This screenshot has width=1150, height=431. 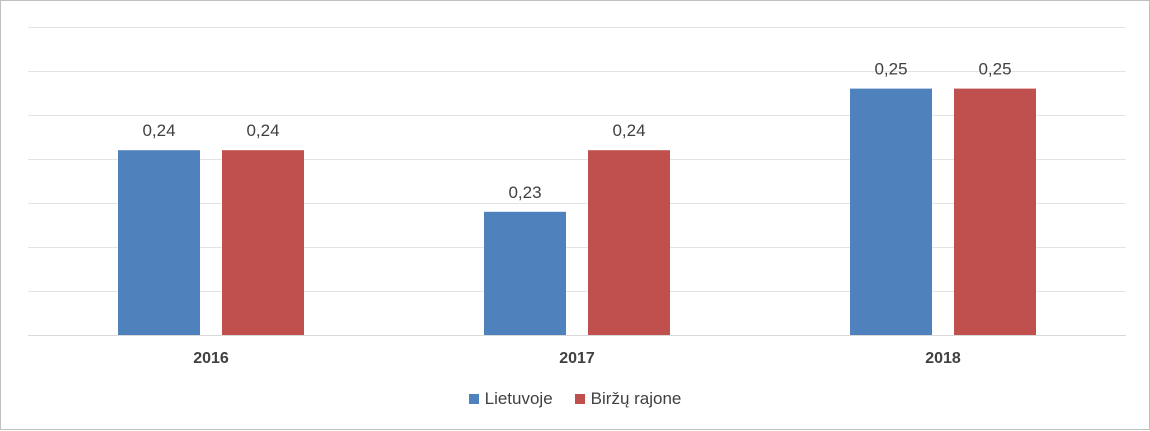 I want to click on legend-item-lietuvoje: Lietuvoje, so click(x=510, y=399).